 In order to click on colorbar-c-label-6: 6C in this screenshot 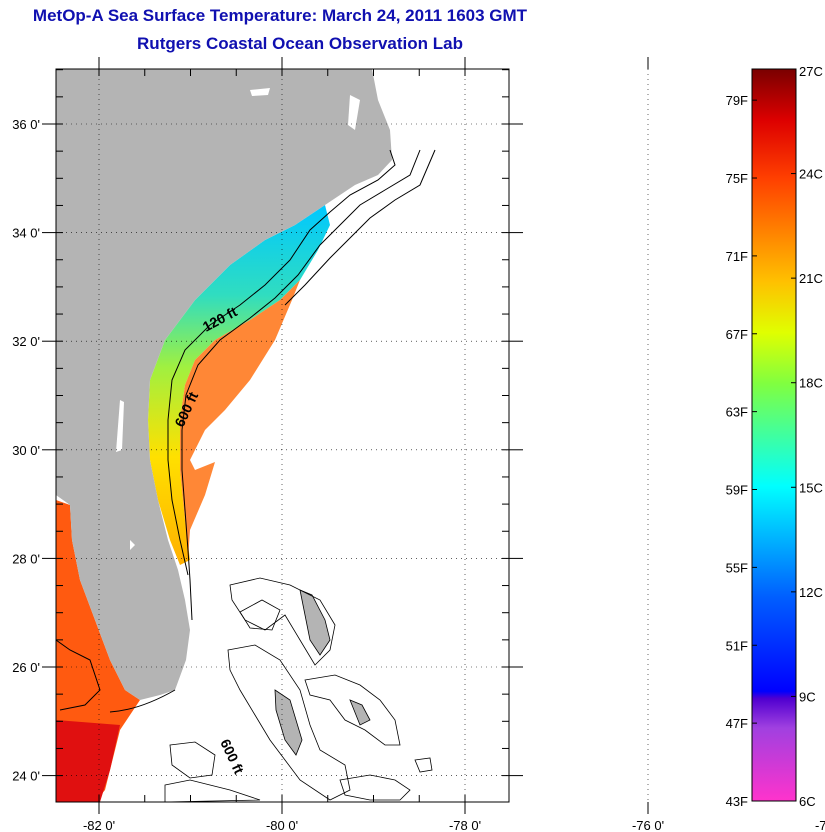, I will do `click(807, 801)`.